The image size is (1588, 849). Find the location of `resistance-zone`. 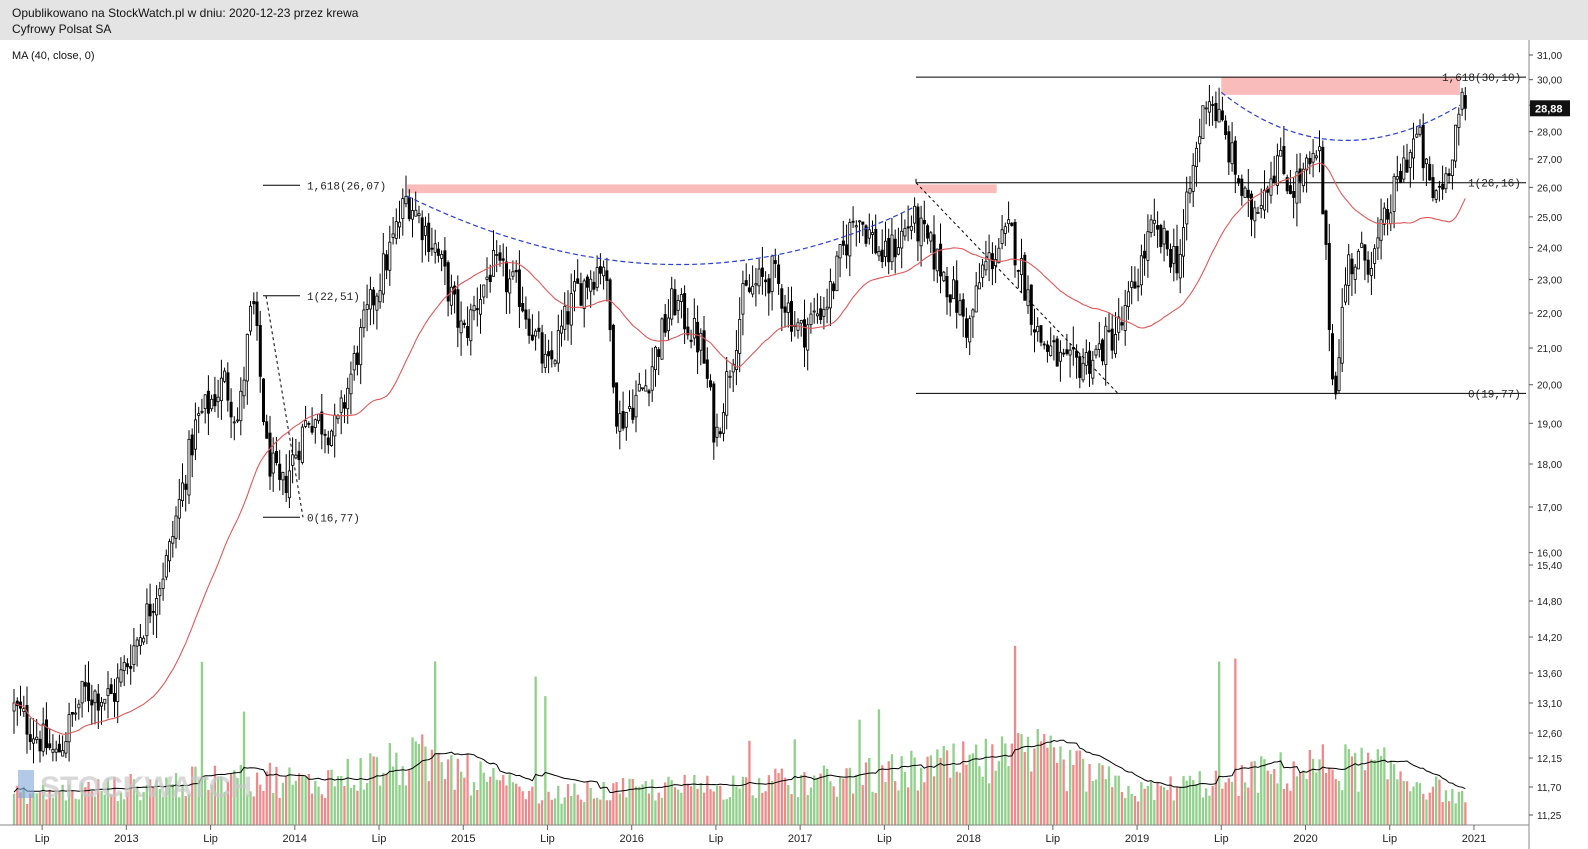

resistance-zone is located at coordinates (702, 189).